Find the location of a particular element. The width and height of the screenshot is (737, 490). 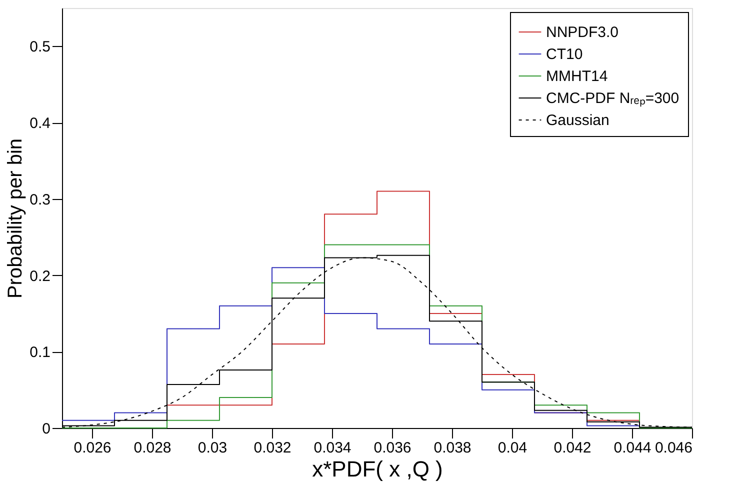

y-axis-title: Probability per bin is located at coordinates (15, 218).